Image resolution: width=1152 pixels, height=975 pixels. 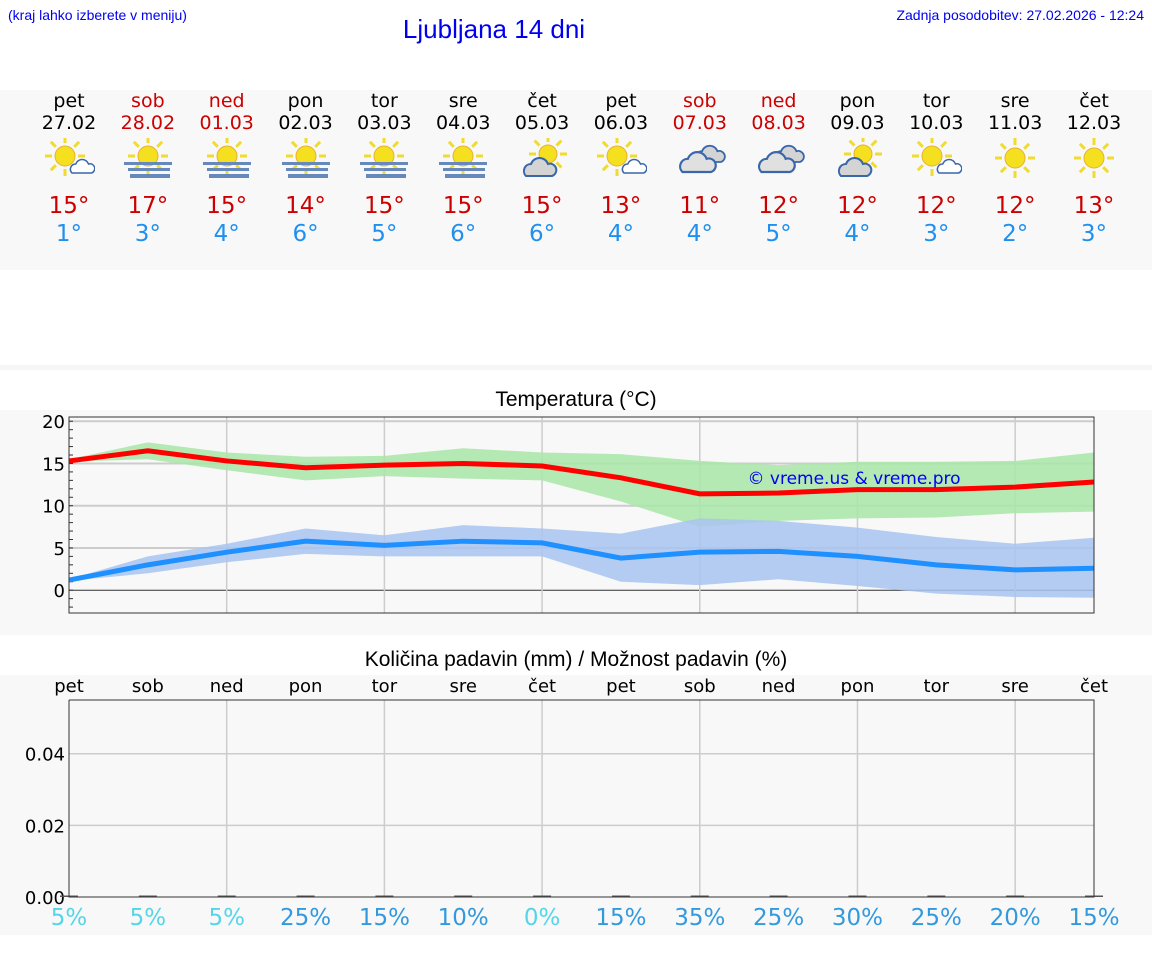 I want to click on day-forecast: sob 07.03 11° 4°, so click(x=700, y=169).